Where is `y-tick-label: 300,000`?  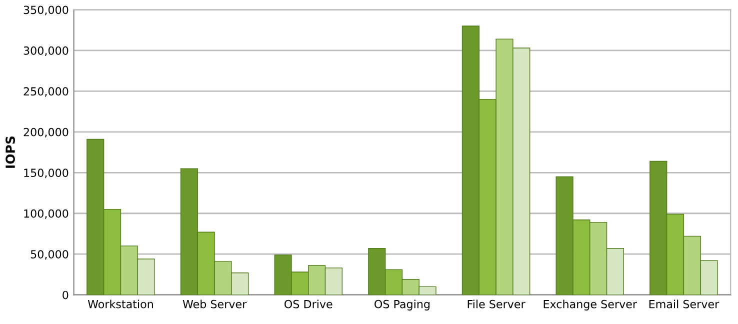
y-tick-label: 300,000 is located at coordinates (46, 51).